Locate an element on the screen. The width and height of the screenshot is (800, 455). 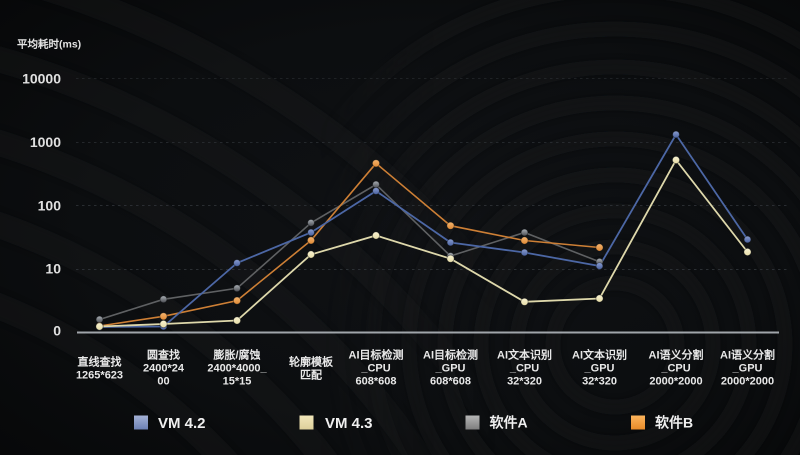
svg-text: 平均耗时(ms) is located at coordinates (49, 44).